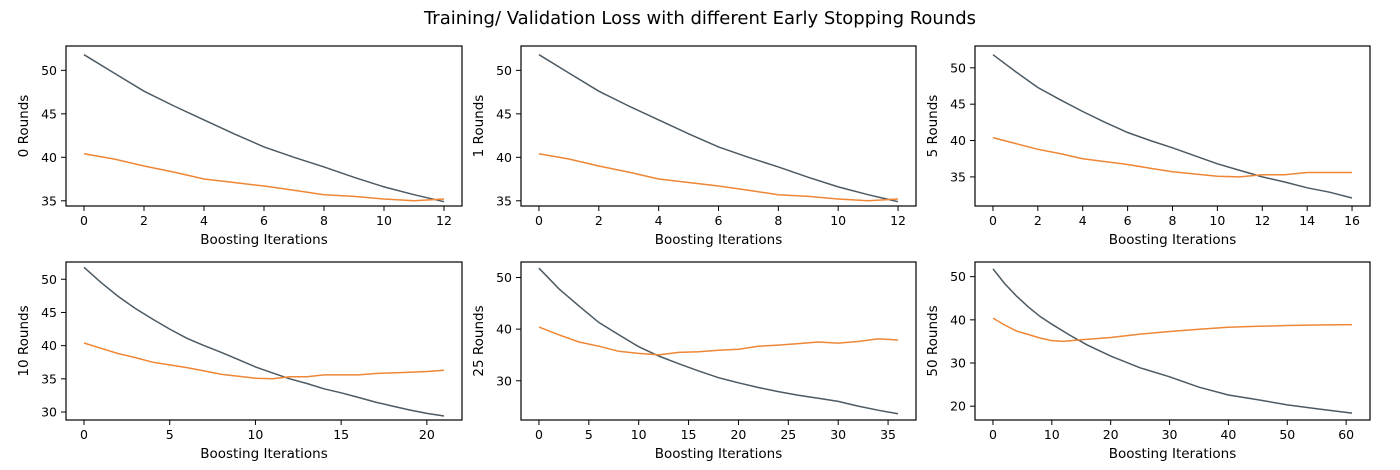 The image size is (1400, 470). I want to click on y-axis-label: 5 Rounds, so click(933, 126).